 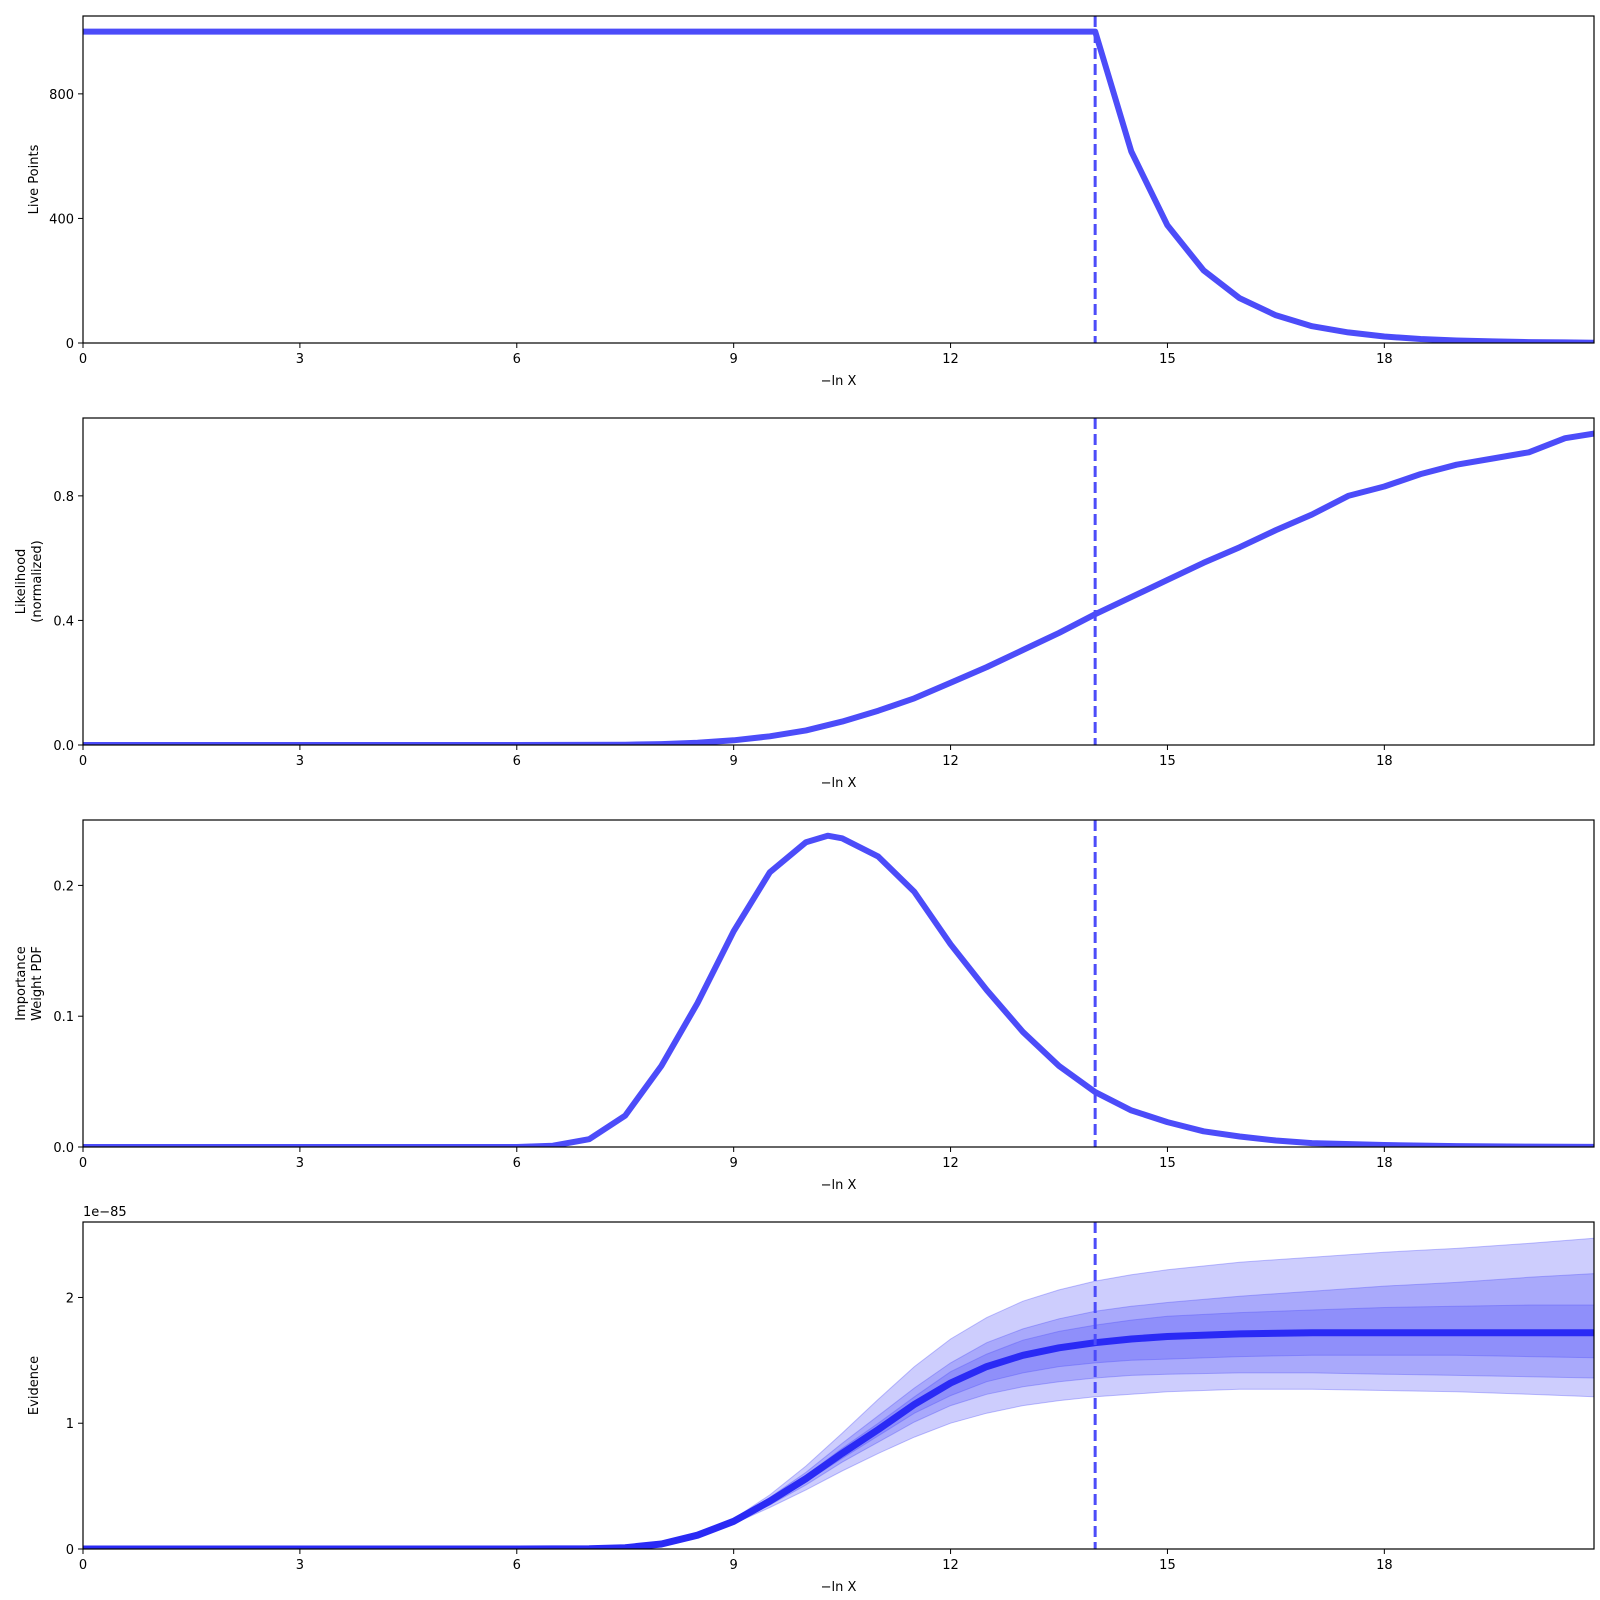 I want to click on y-axis-label: Live Points, so click(x=34, y=179).